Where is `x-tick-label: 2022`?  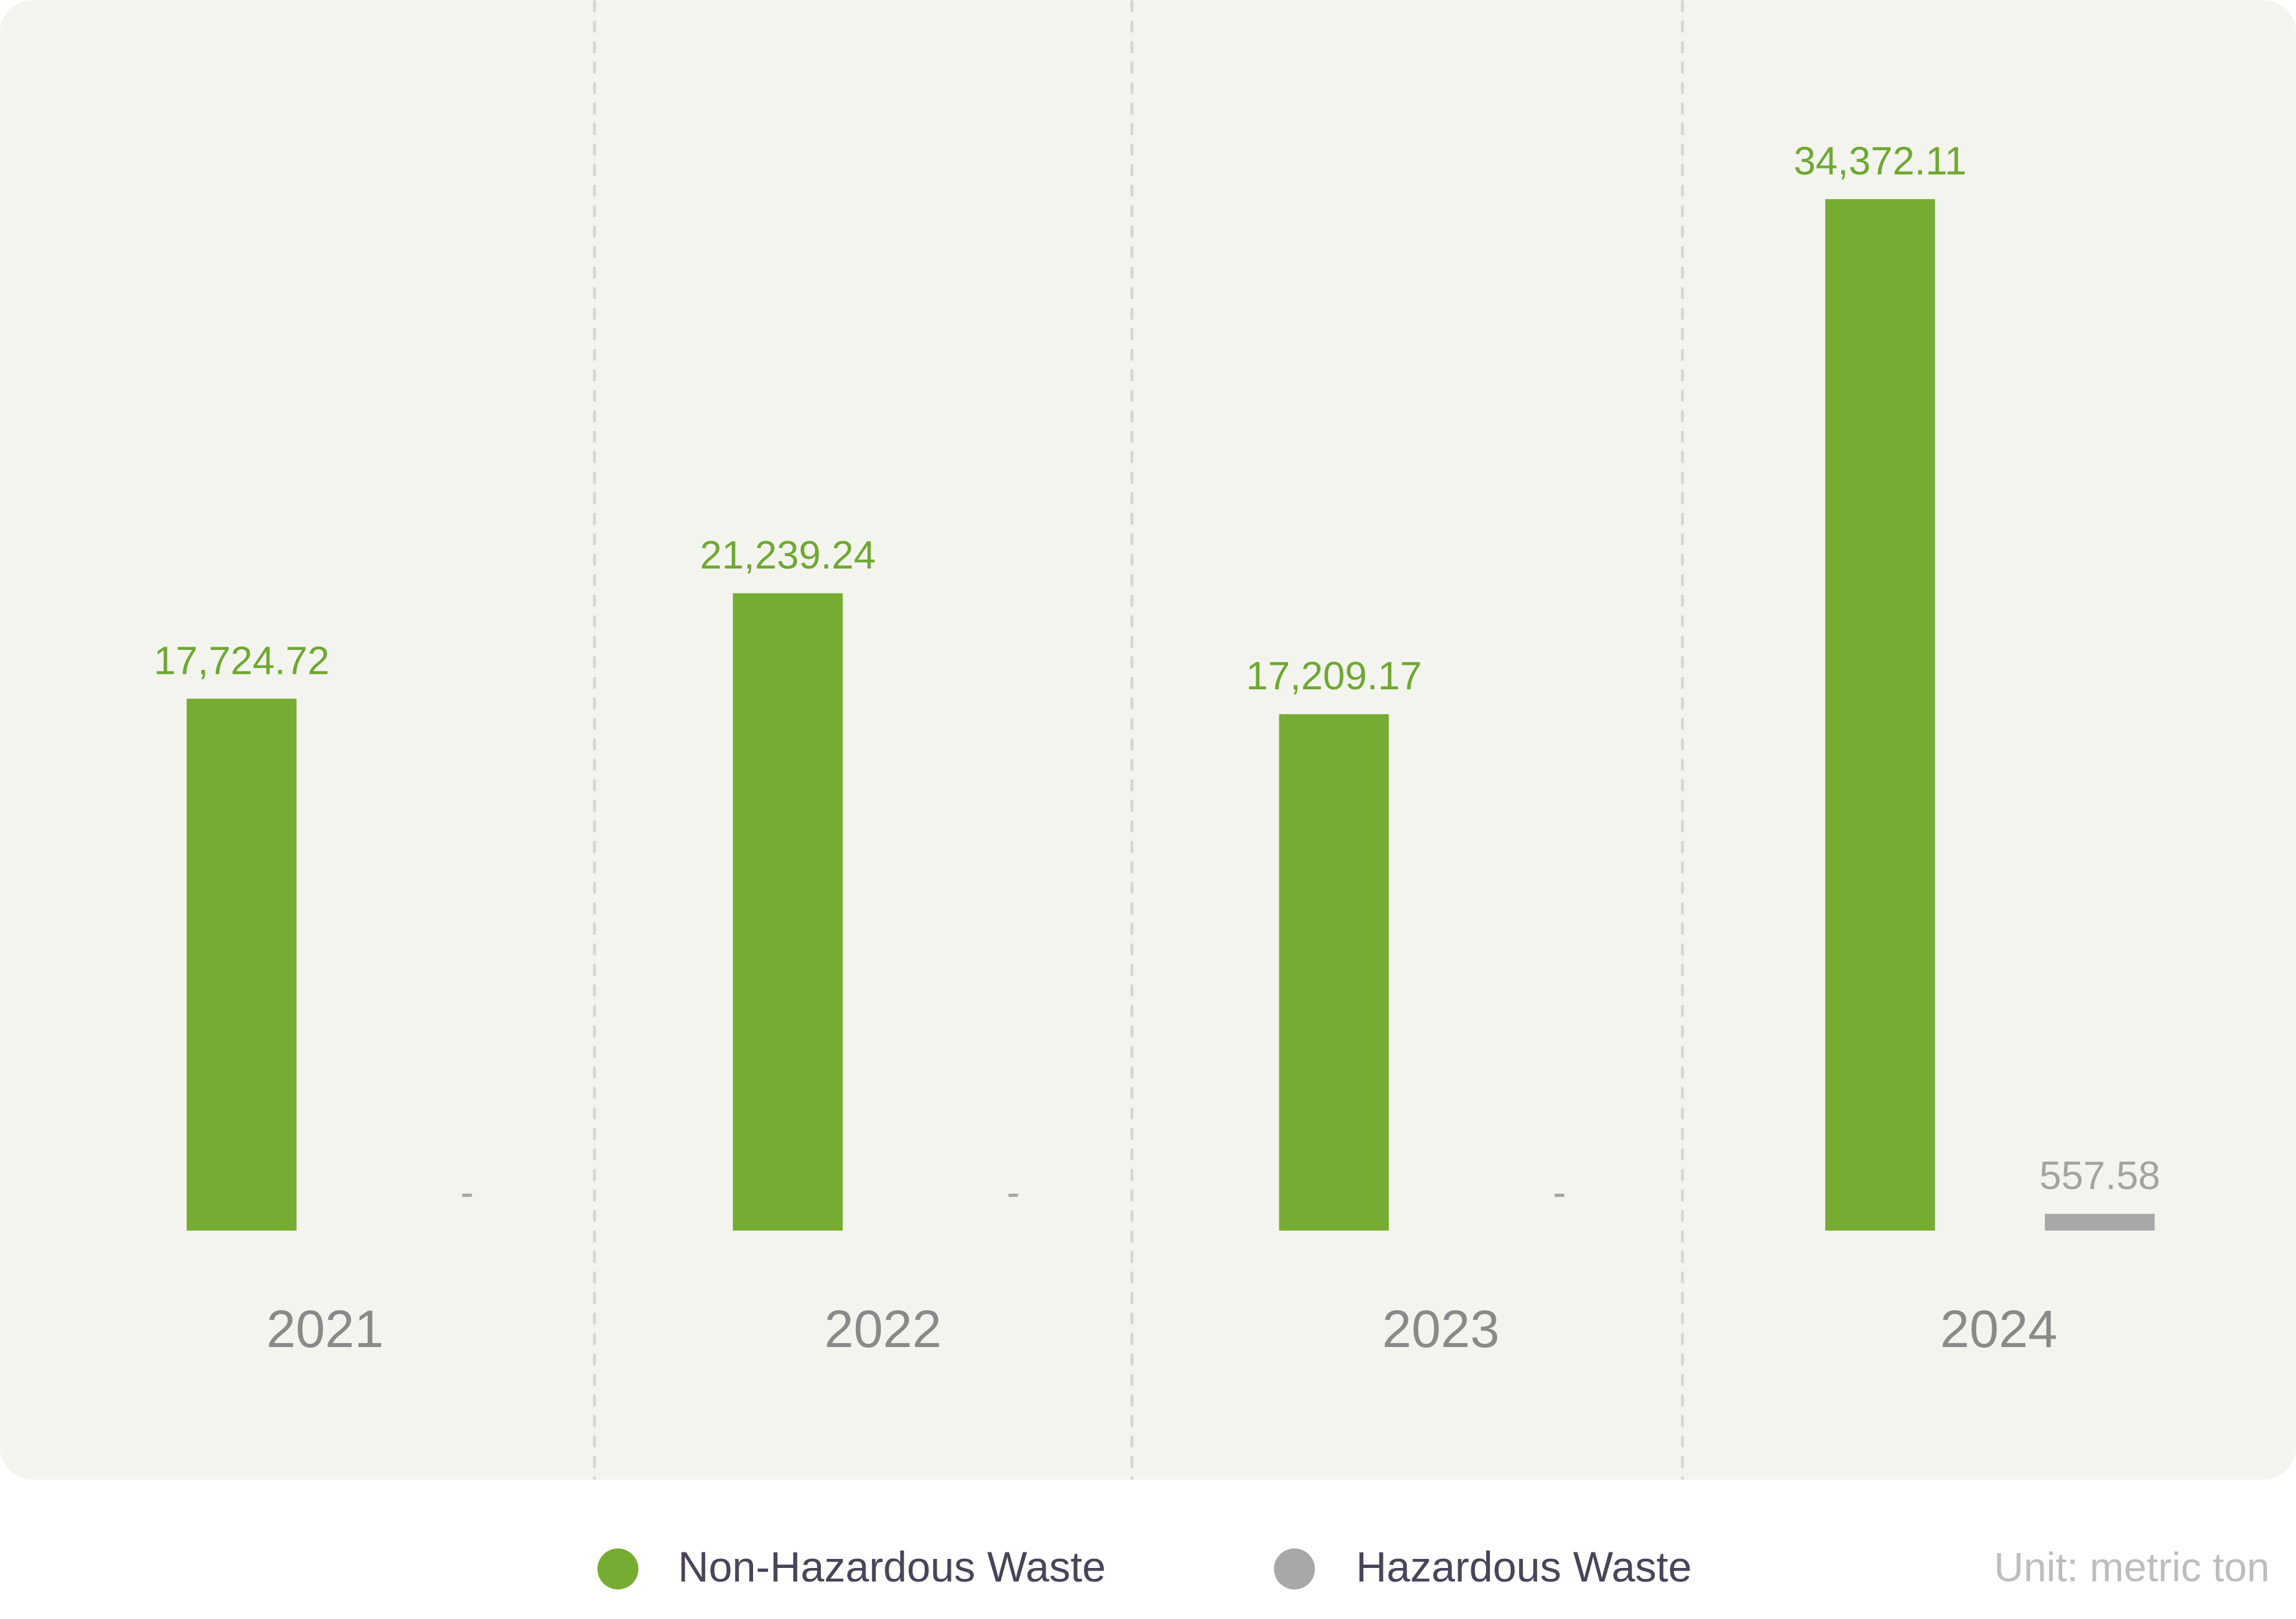 x-tick-label: 2022 is located at coordinates (883, 1329).